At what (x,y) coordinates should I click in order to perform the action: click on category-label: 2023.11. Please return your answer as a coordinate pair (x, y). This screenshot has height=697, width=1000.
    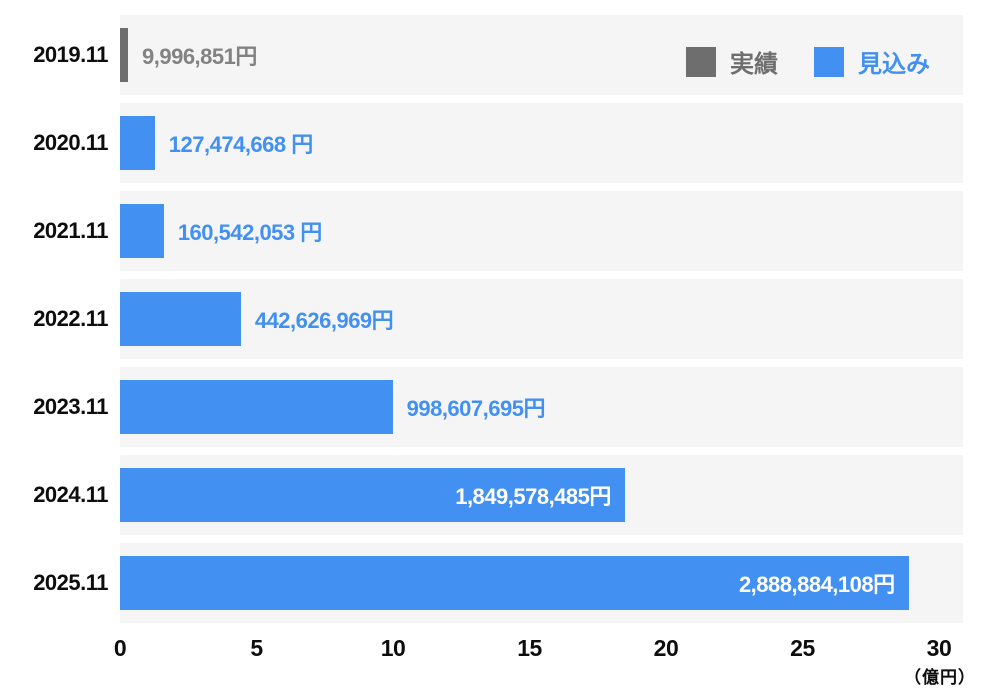
    Looking at the image, I should click on (70, 406).